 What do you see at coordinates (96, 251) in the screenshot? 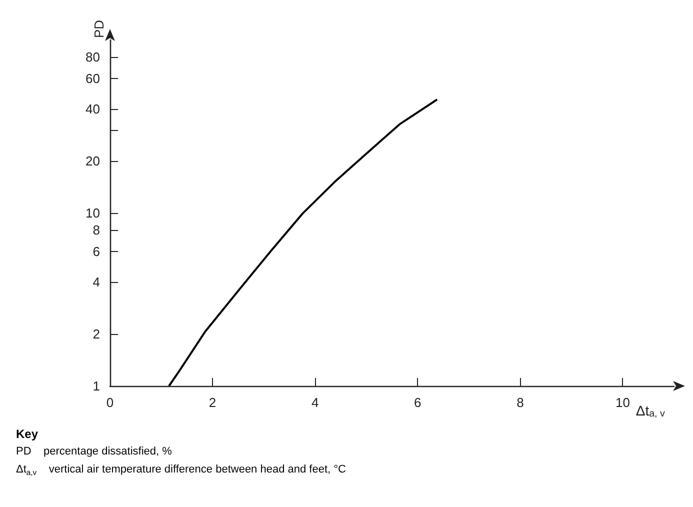
I see `y-tick-label: 6` at bounding box center [96, 251].